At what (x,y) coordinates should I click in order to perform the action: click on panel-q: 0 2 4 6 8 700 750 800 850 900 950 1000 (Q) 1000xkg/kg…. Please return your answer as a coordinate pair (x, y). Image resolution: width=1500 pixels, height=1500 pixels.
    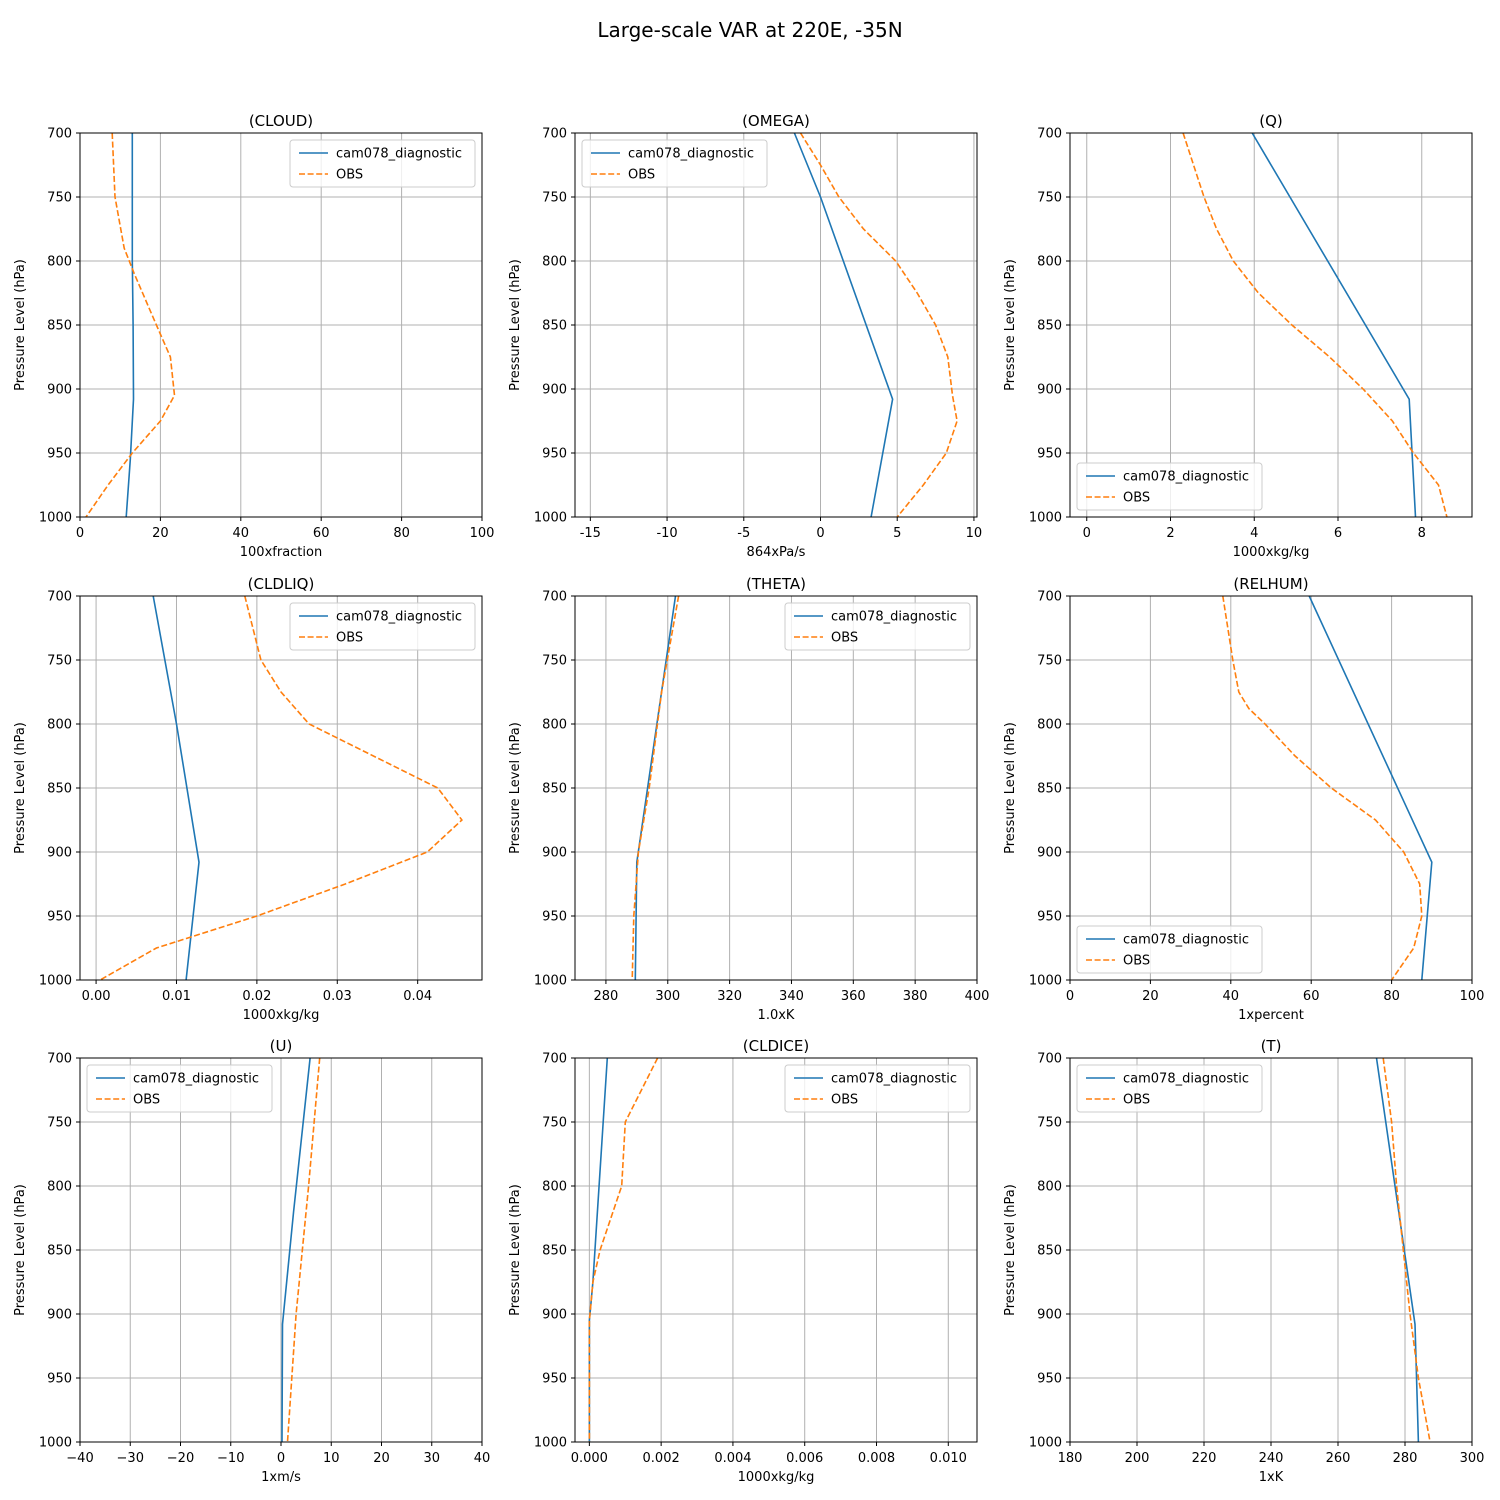
    Looking at the image, I should click on (1238, 336).